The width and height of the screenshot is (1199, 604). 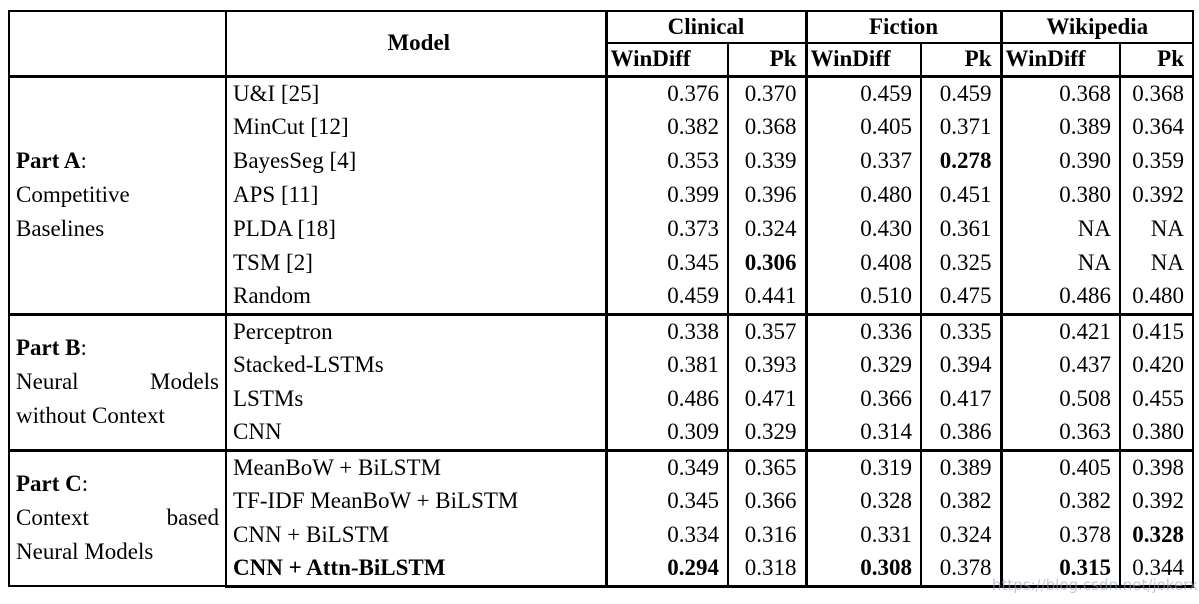 What do you see at coordinates (60, 228) in the screenshot?
I see `part-label-line: Baselines` at bounding box center [60, 228].